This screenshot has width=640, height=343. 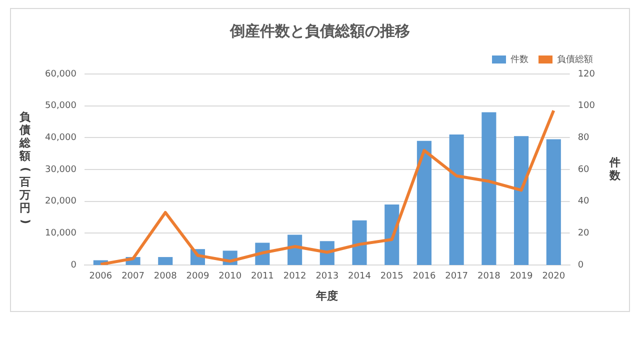 What do you see at coordinates (133, 277) in the screenshot?
I see `x-tick-label: 2007` at bounding box center [133, 277].